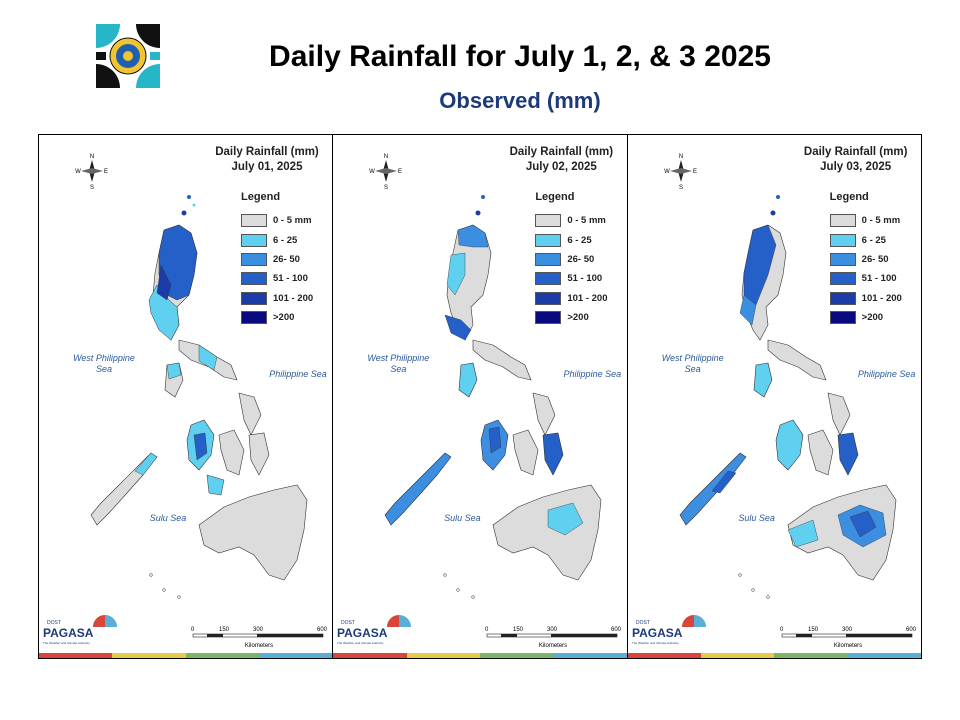  What do you see at coordinates (520, 56) in the screenshot?
I see `page-title: Daily Rainfall for July 1, 2, & 3 2025` at bounding box center [520, 56].